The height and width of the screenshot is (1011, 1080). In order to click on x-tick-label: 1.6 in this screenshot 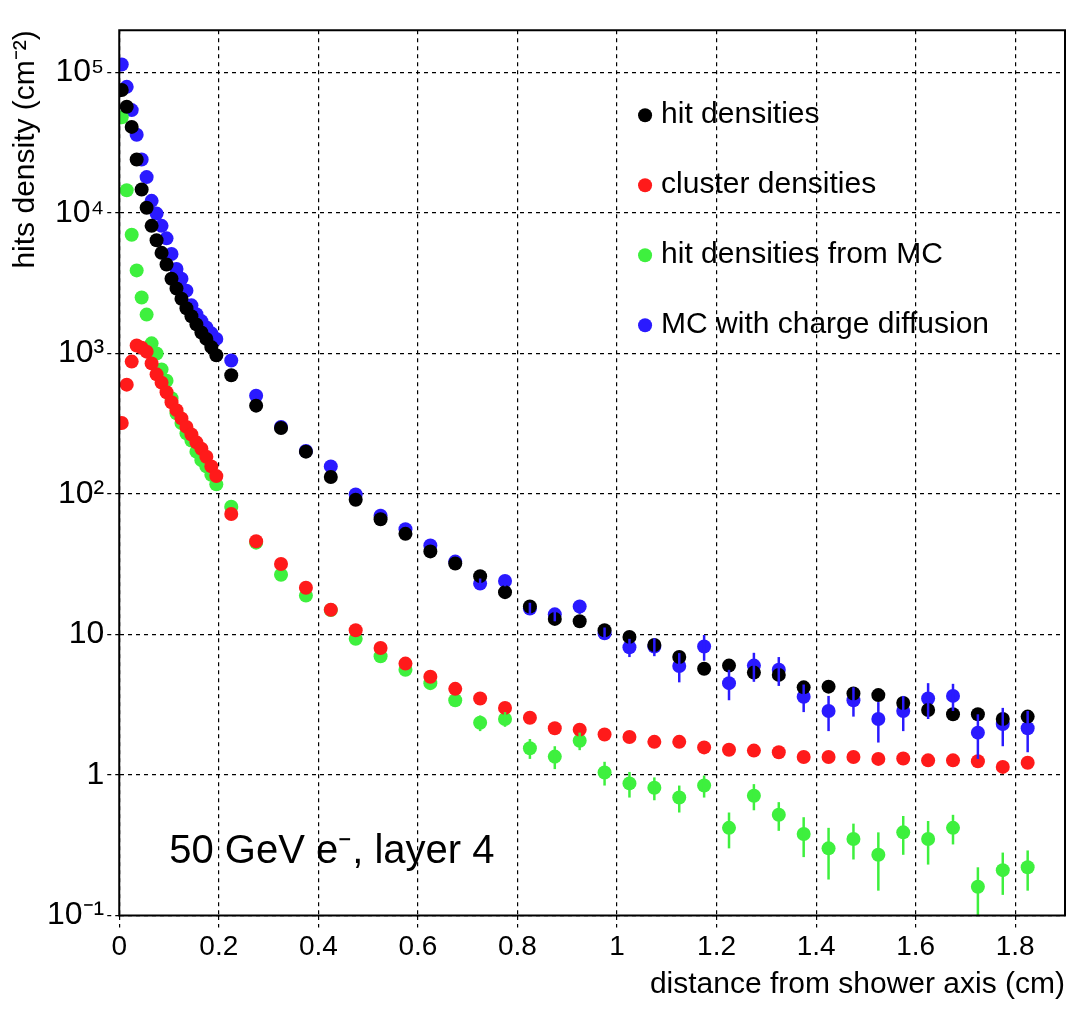, I will do `click(916, 945)`.